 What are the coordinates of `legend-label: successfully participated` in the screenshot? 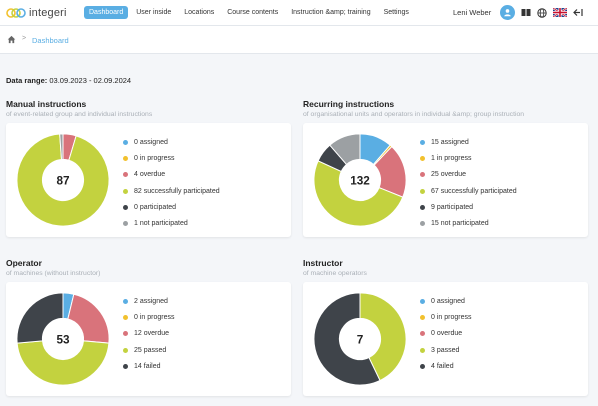 It's located at (478, 191).